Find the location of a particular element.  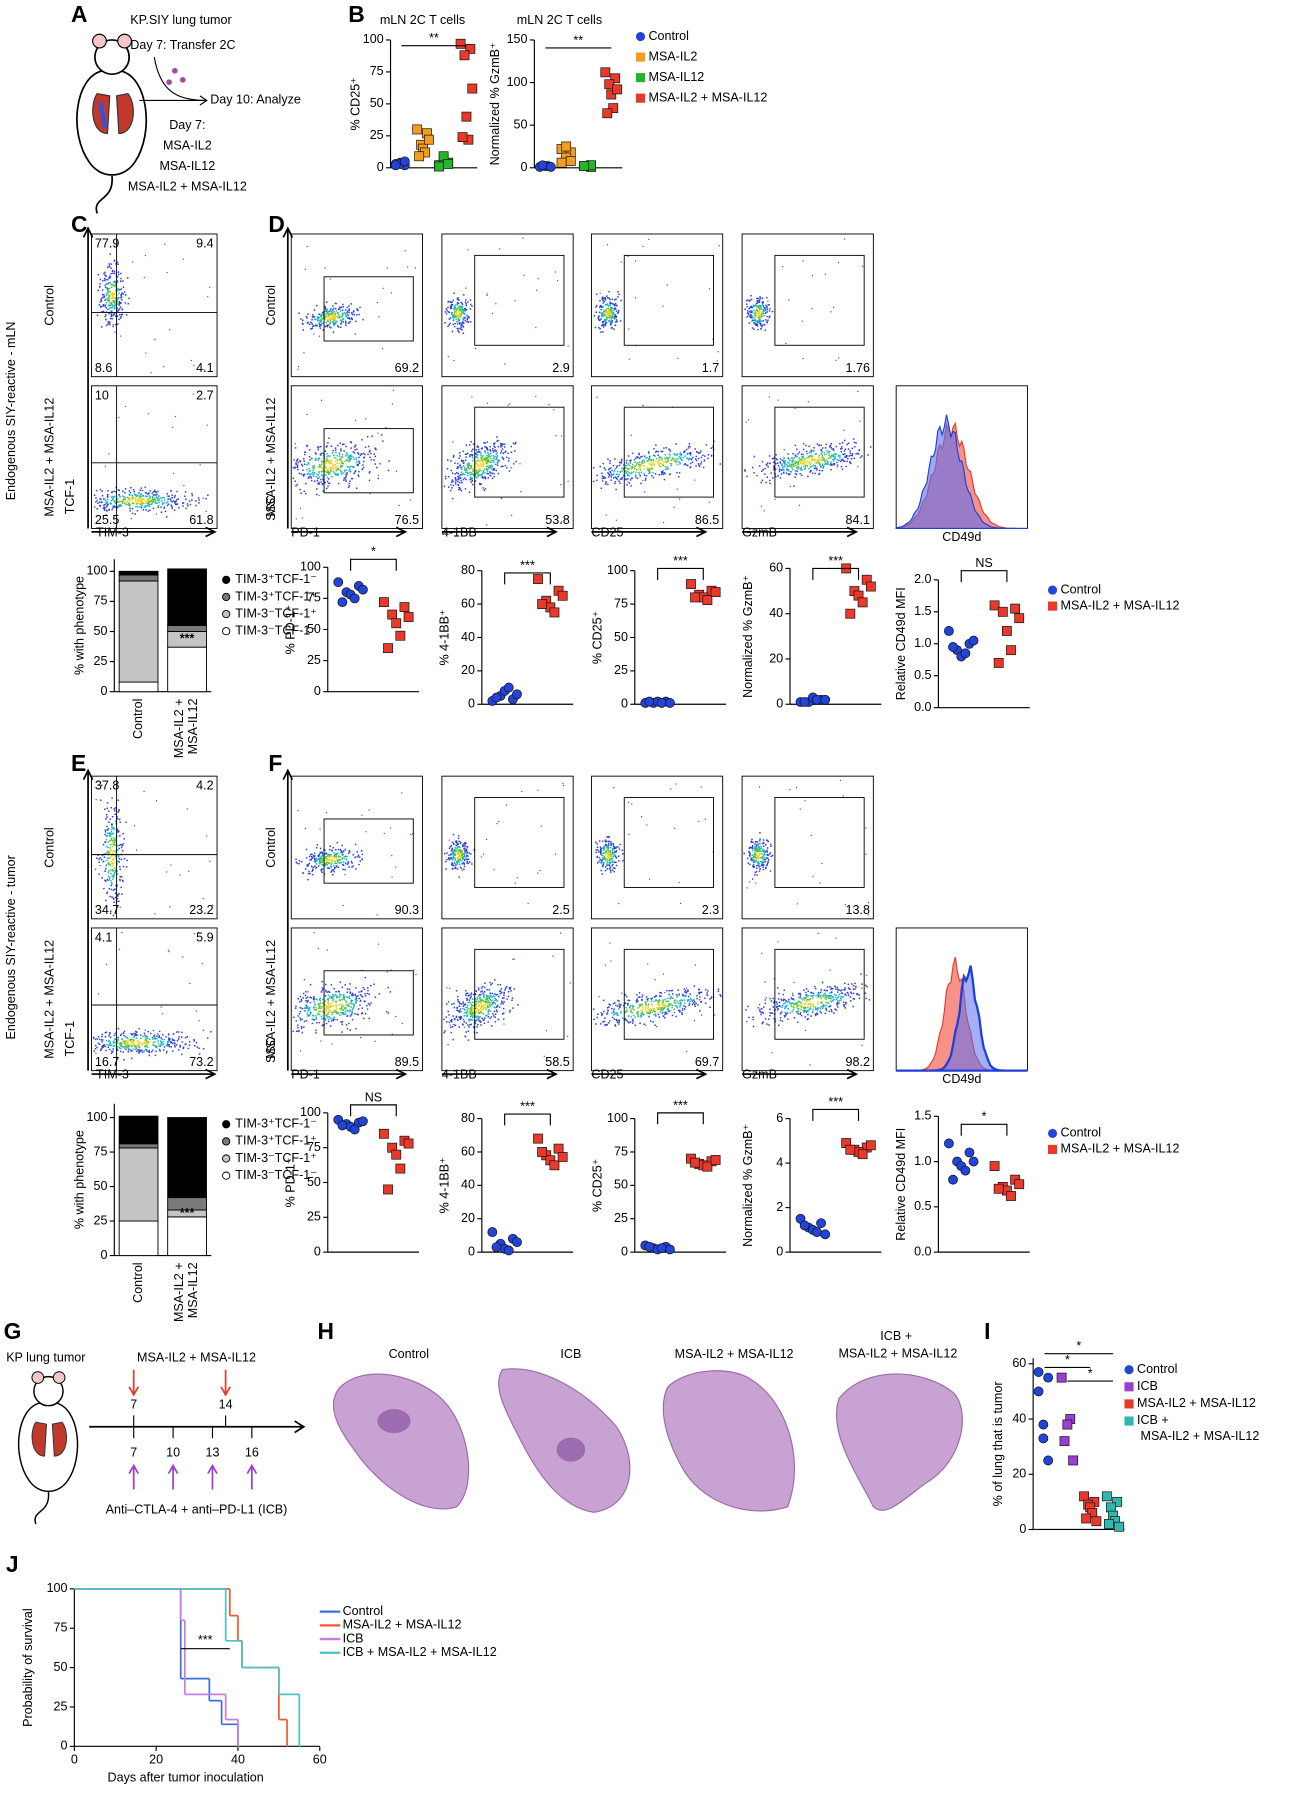

gate-percent: 89.5 is located at coordinates (407, 1062).